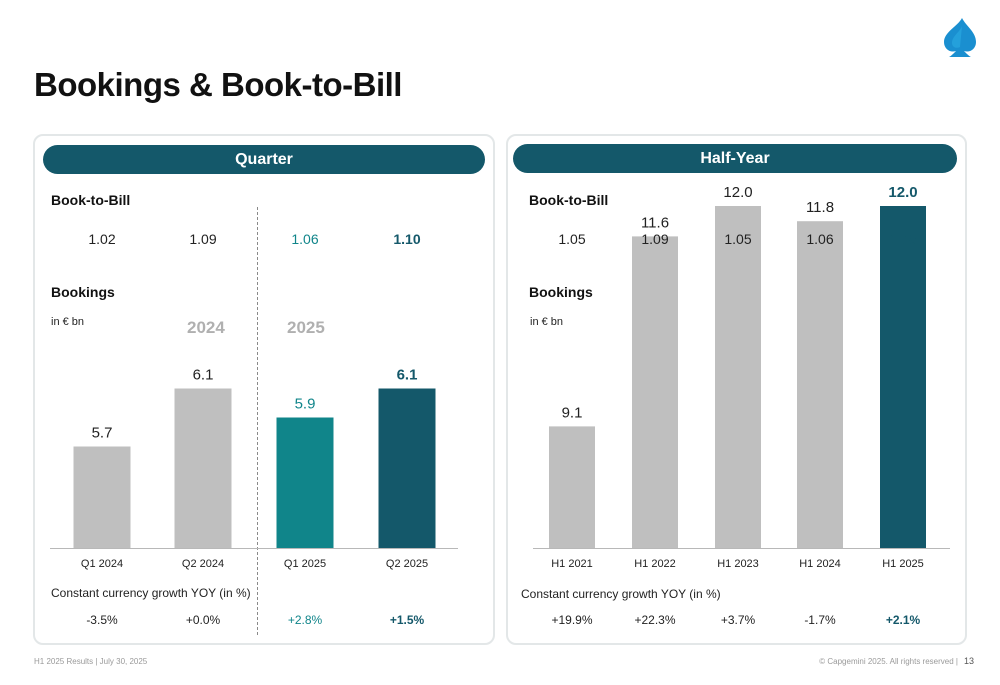 Image resolution: width=1000 pixels, height=685 pixels. What do you see at coordinates (83, 292) in the screenshot?
I see `quarter-bookings-label: Bookings` at bounding box center [83, 292].